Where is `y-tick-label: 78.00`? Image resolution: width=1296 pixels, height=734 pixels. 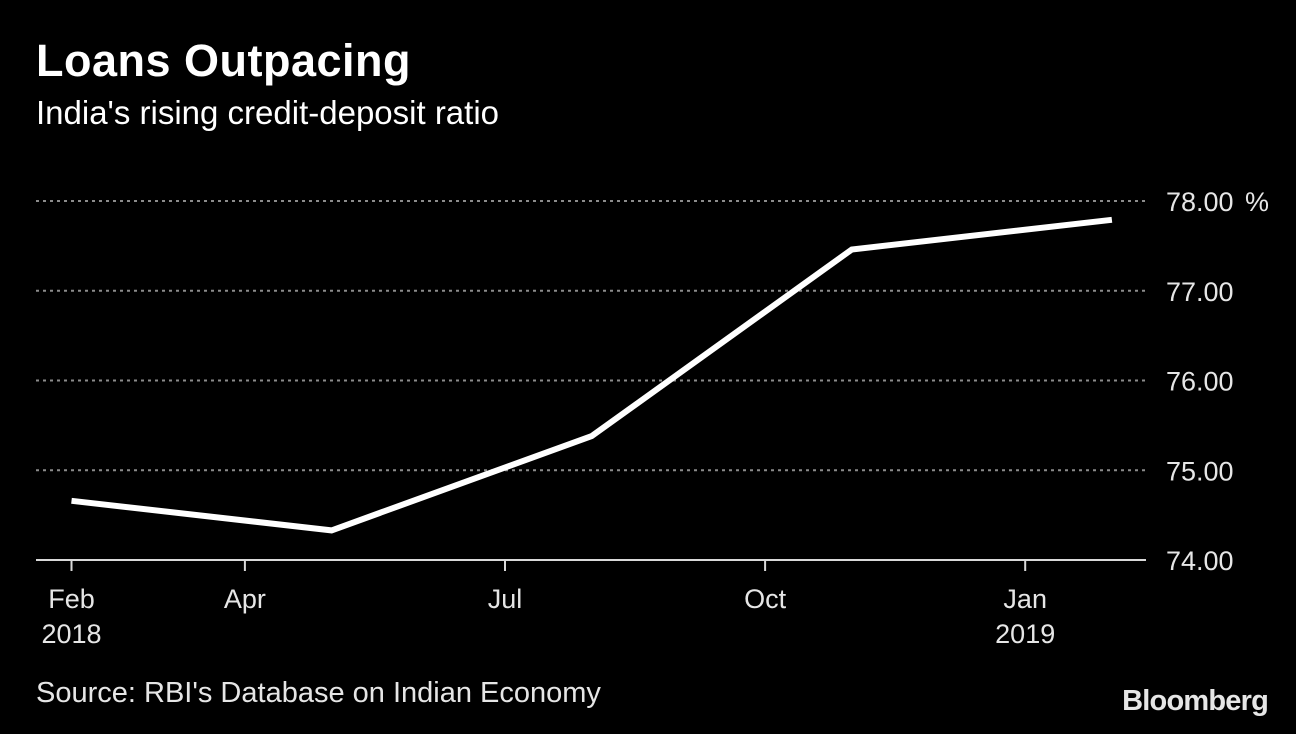 y-tick-label: 78.00 is located at coordinates (1200, 202).